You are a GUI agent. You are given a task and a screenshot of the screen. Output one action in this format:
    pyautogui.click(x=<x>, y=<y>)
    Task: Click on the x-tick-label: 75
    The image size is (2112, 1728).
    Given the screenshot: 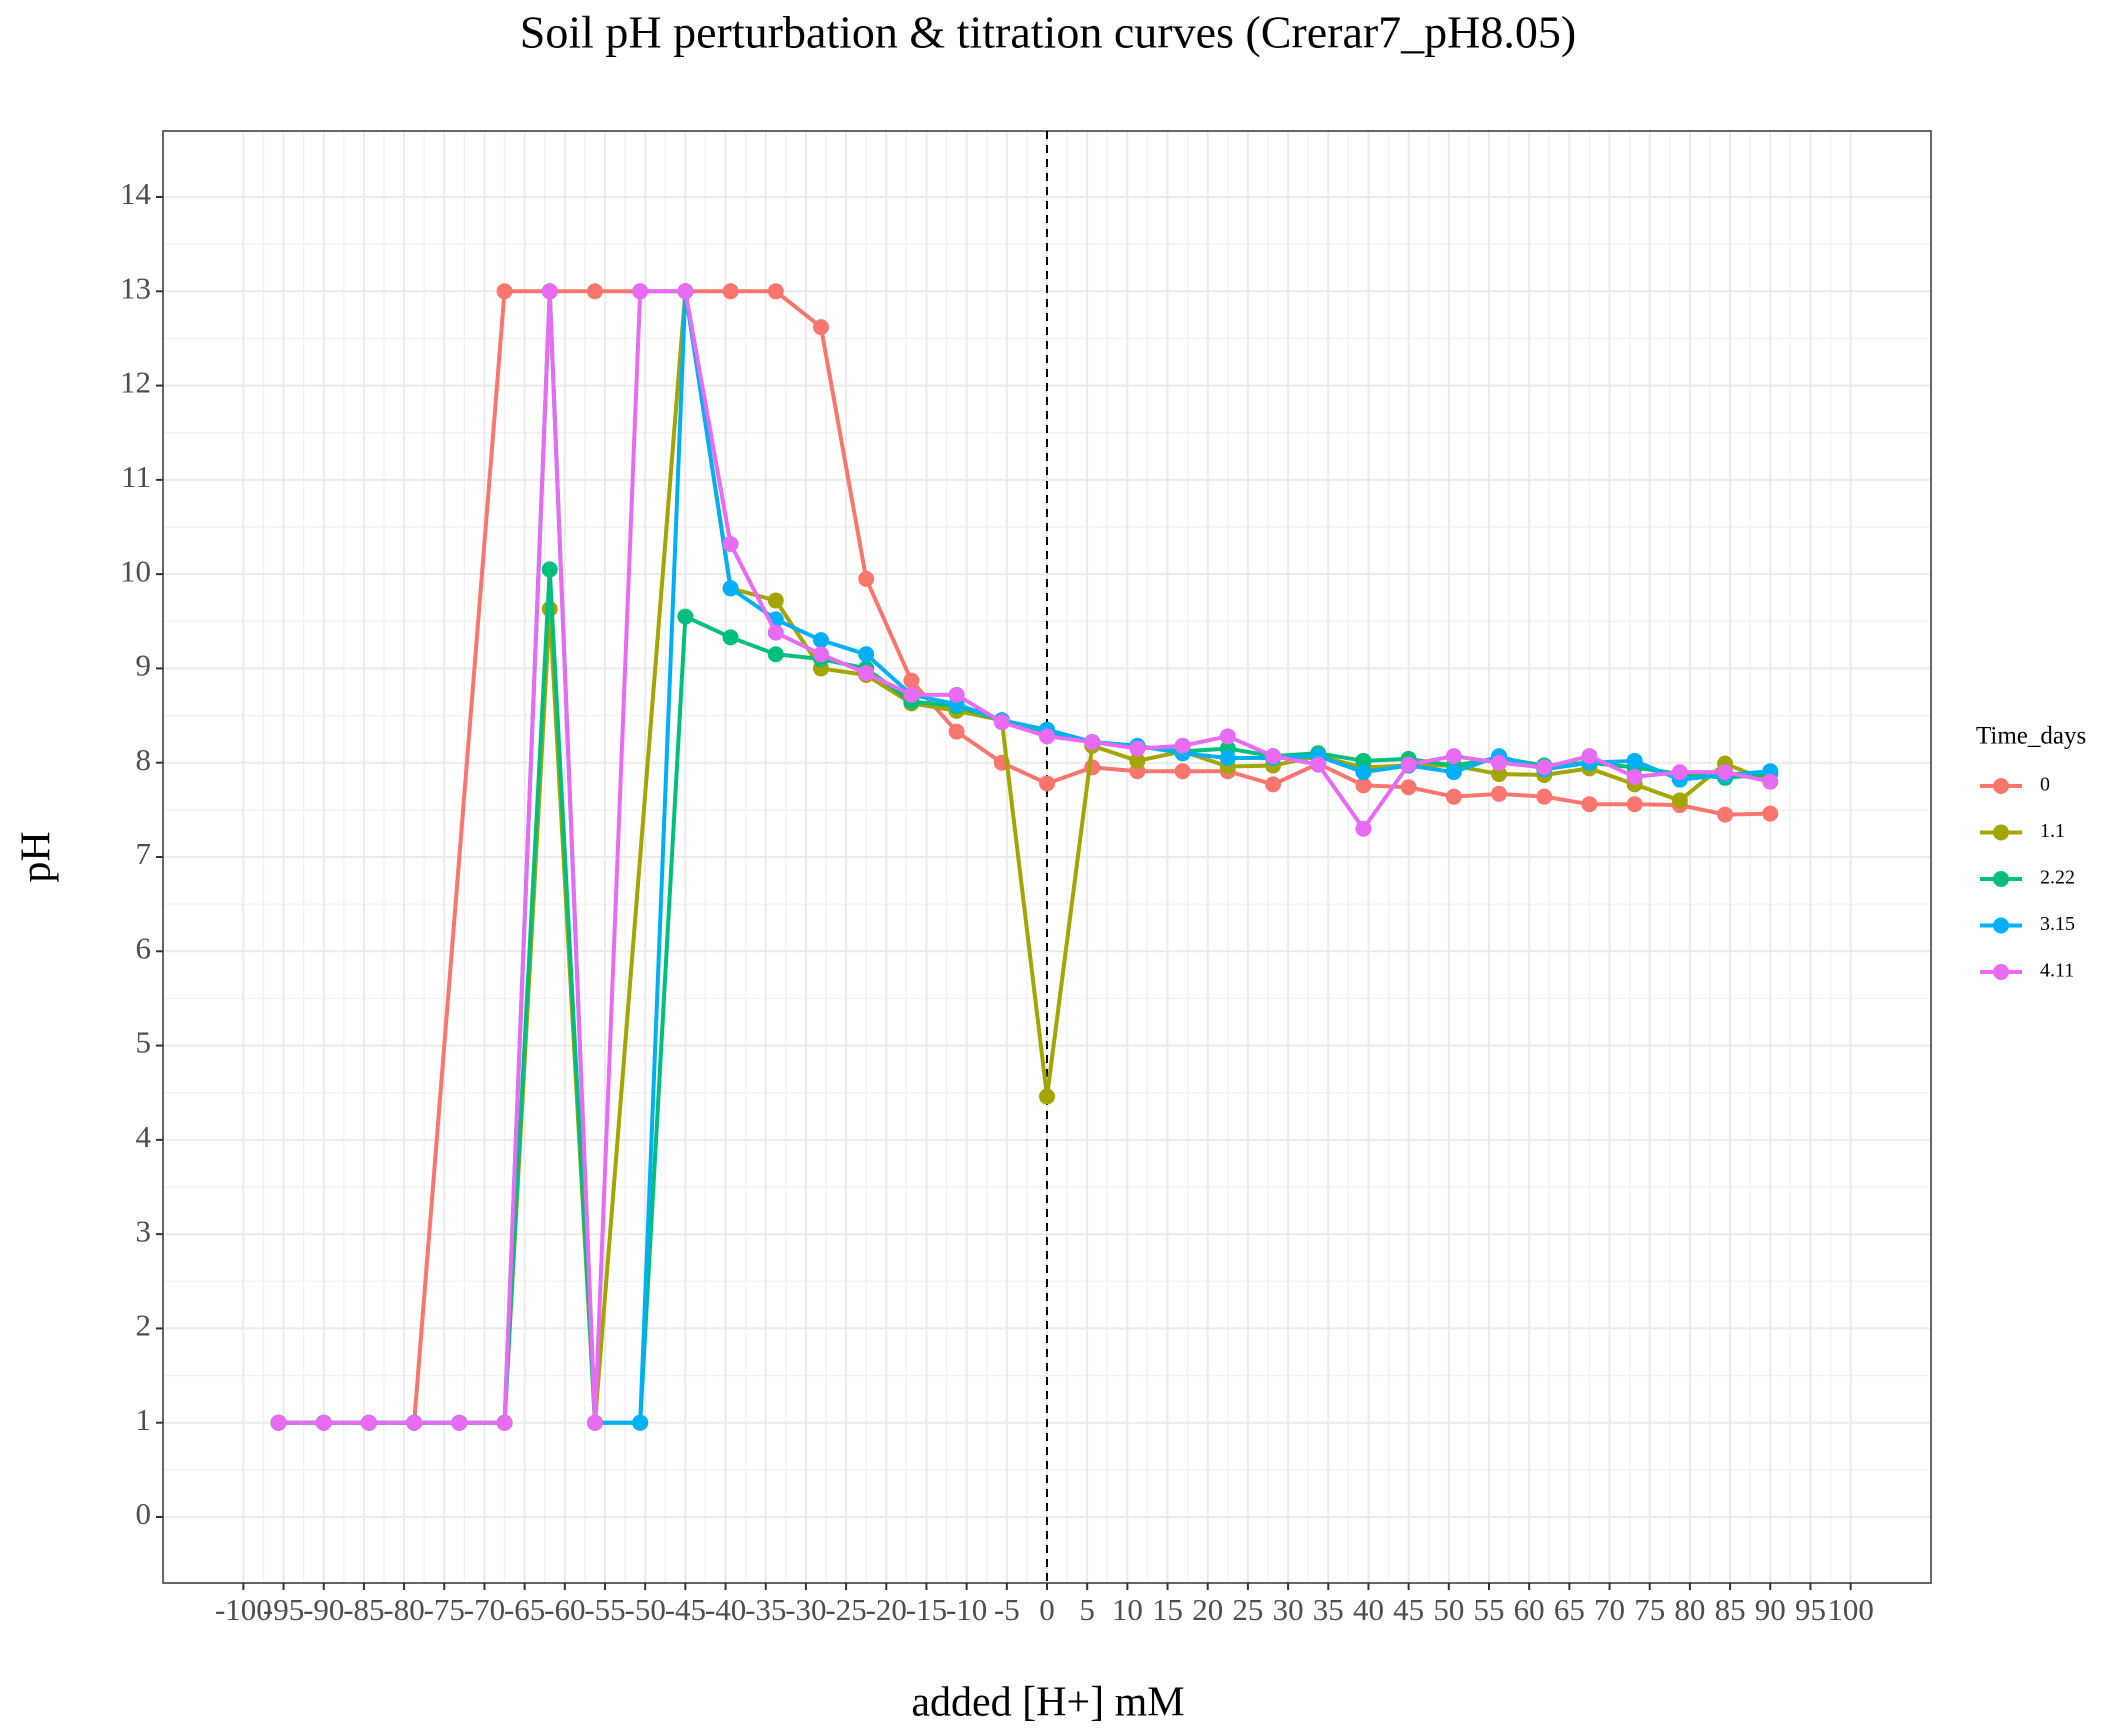 What is the action you would take?
    pyautogui.click(x=1649, y=1609)
    